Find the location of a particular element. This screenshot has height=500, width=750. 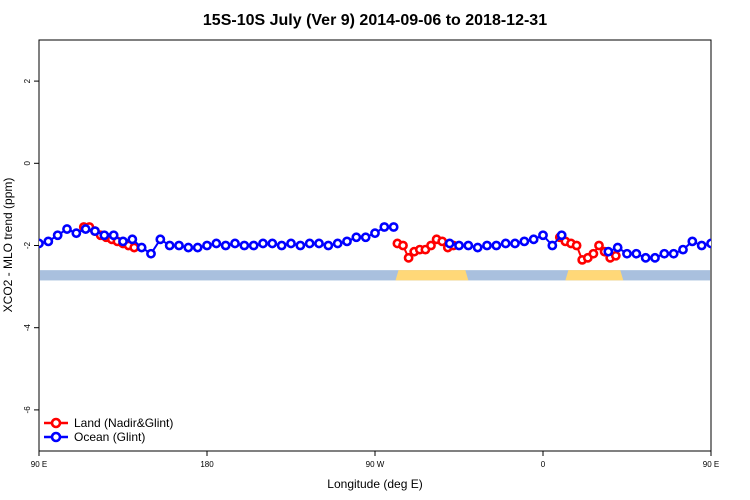

x-tick-label: 180 is located at coordinates (207, 464).